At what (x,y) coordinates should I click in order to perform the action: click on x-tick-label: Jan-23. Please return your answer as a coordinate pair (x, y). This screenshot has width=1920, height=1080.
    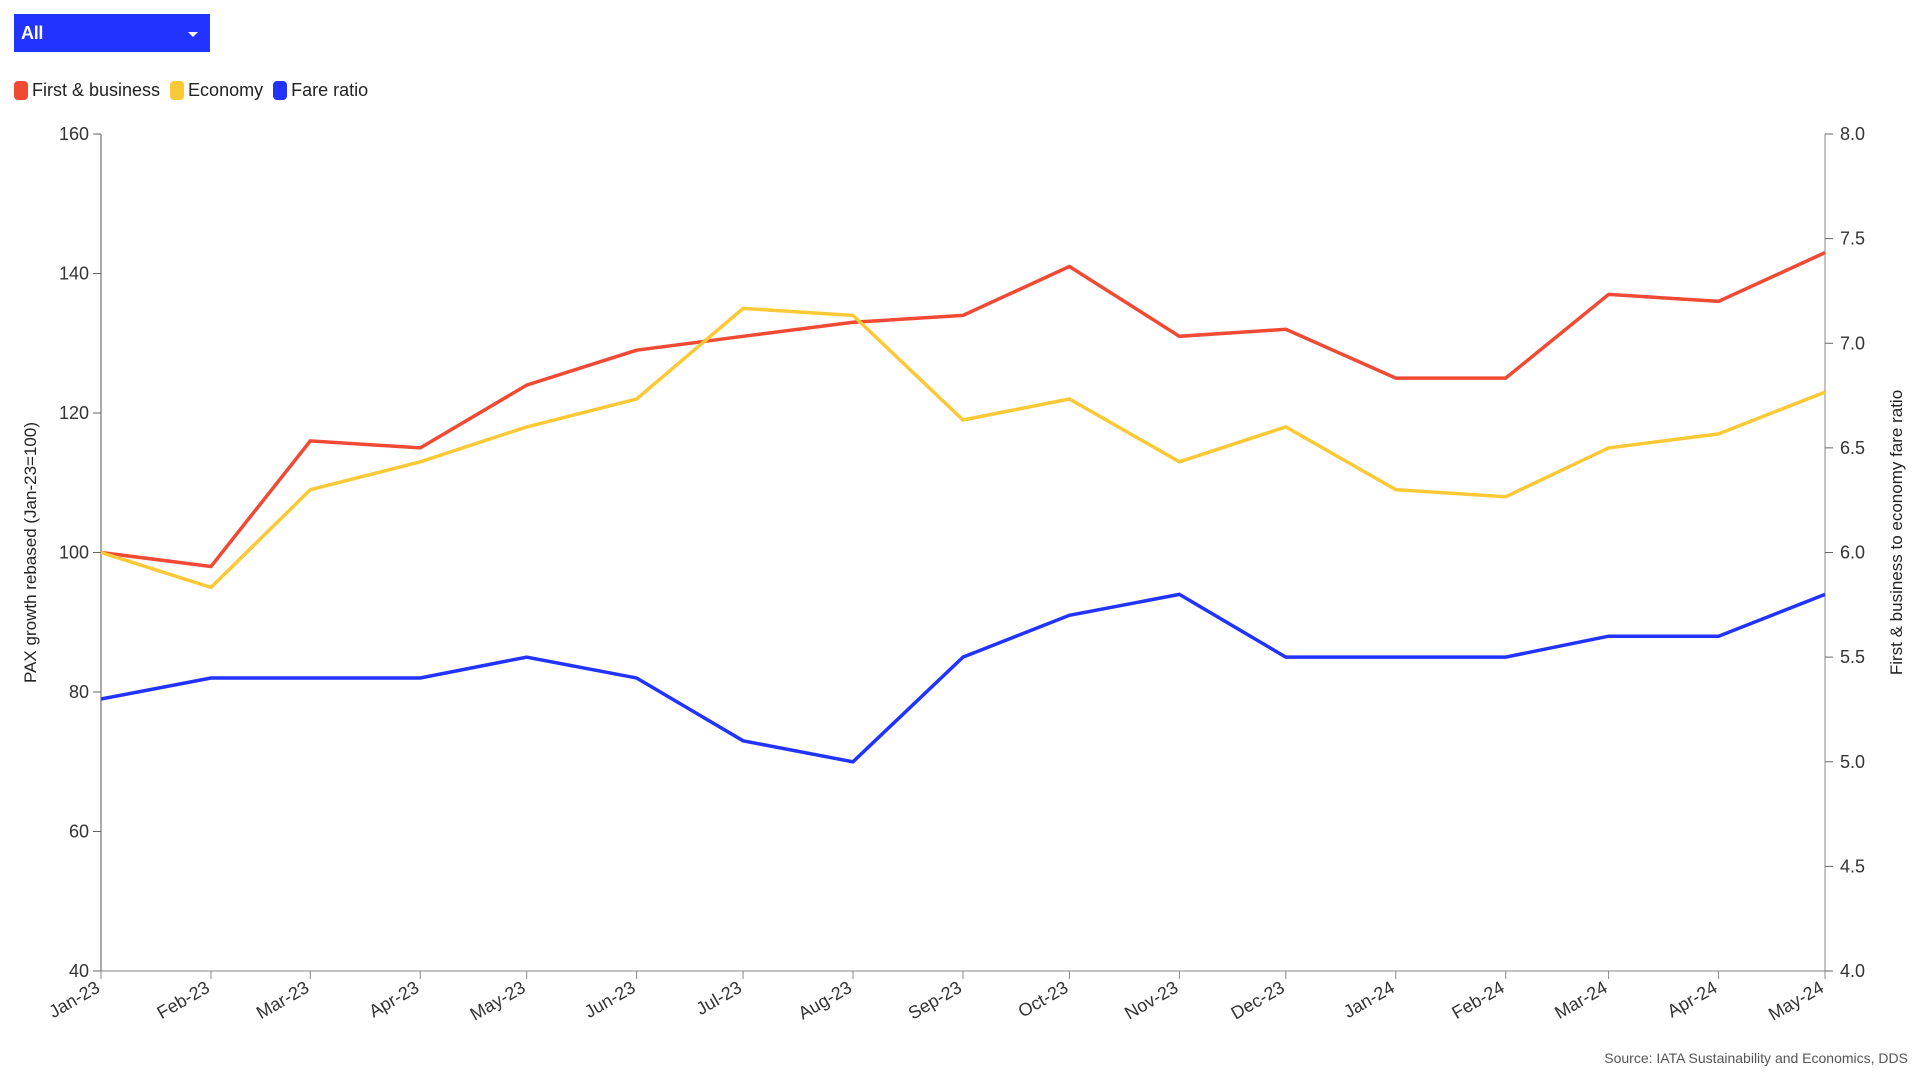
    Looking at the image, I should click on (74, 999).